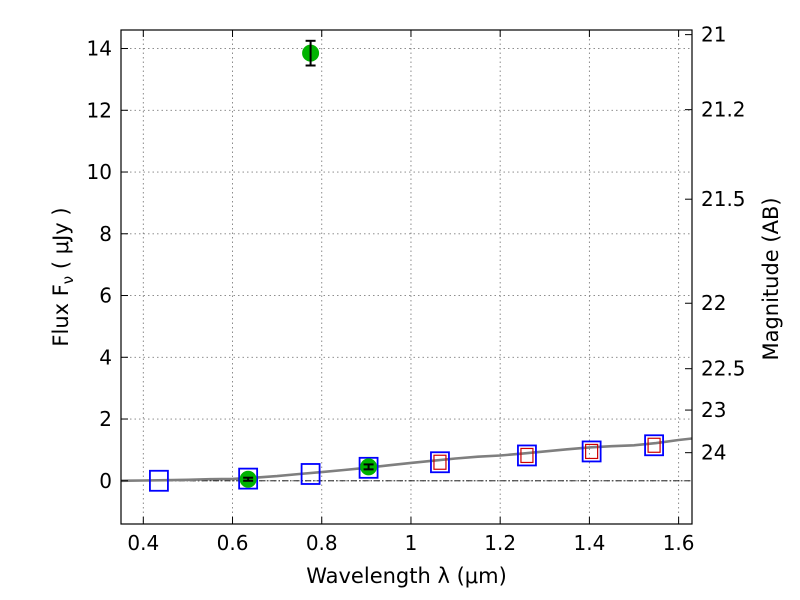 The height and width of the screenshot is (600, 800). Describe the element at coordinates (105, 234) in the screenshot. I see `y-tick-label: 8` at that location.